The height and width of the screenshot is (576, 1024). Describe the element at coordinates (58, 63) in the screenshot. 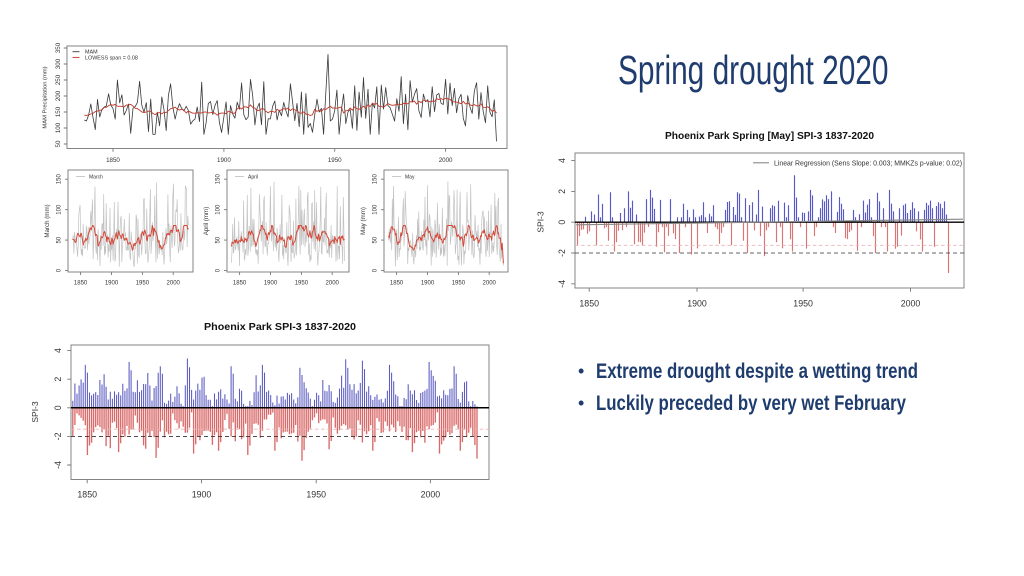

I see `svg-text: 300` at that location.